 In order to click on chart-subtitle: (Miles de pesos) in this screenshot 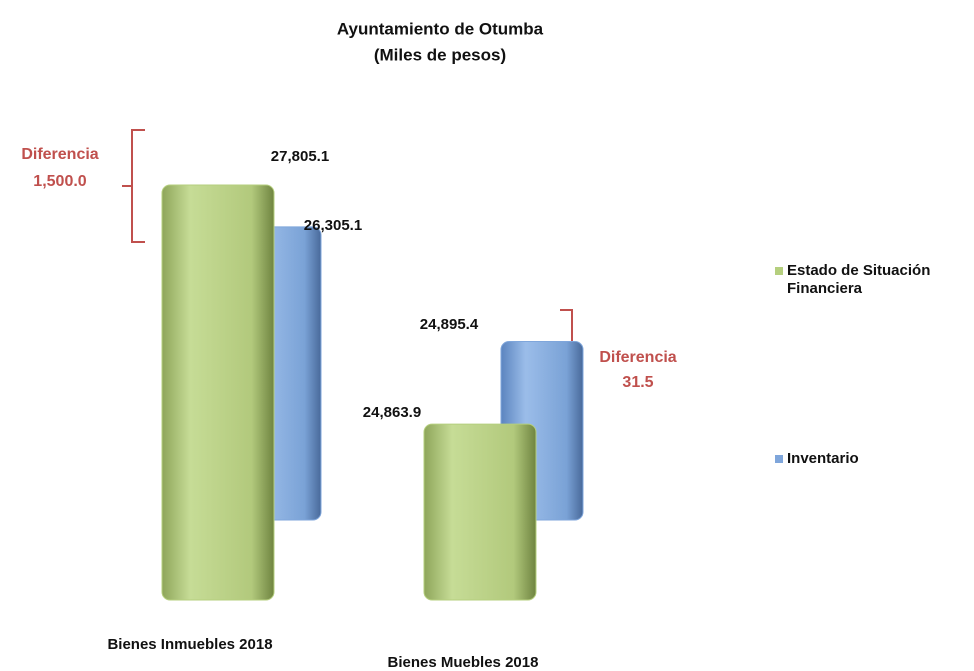, I will do `click(440, 54)`.